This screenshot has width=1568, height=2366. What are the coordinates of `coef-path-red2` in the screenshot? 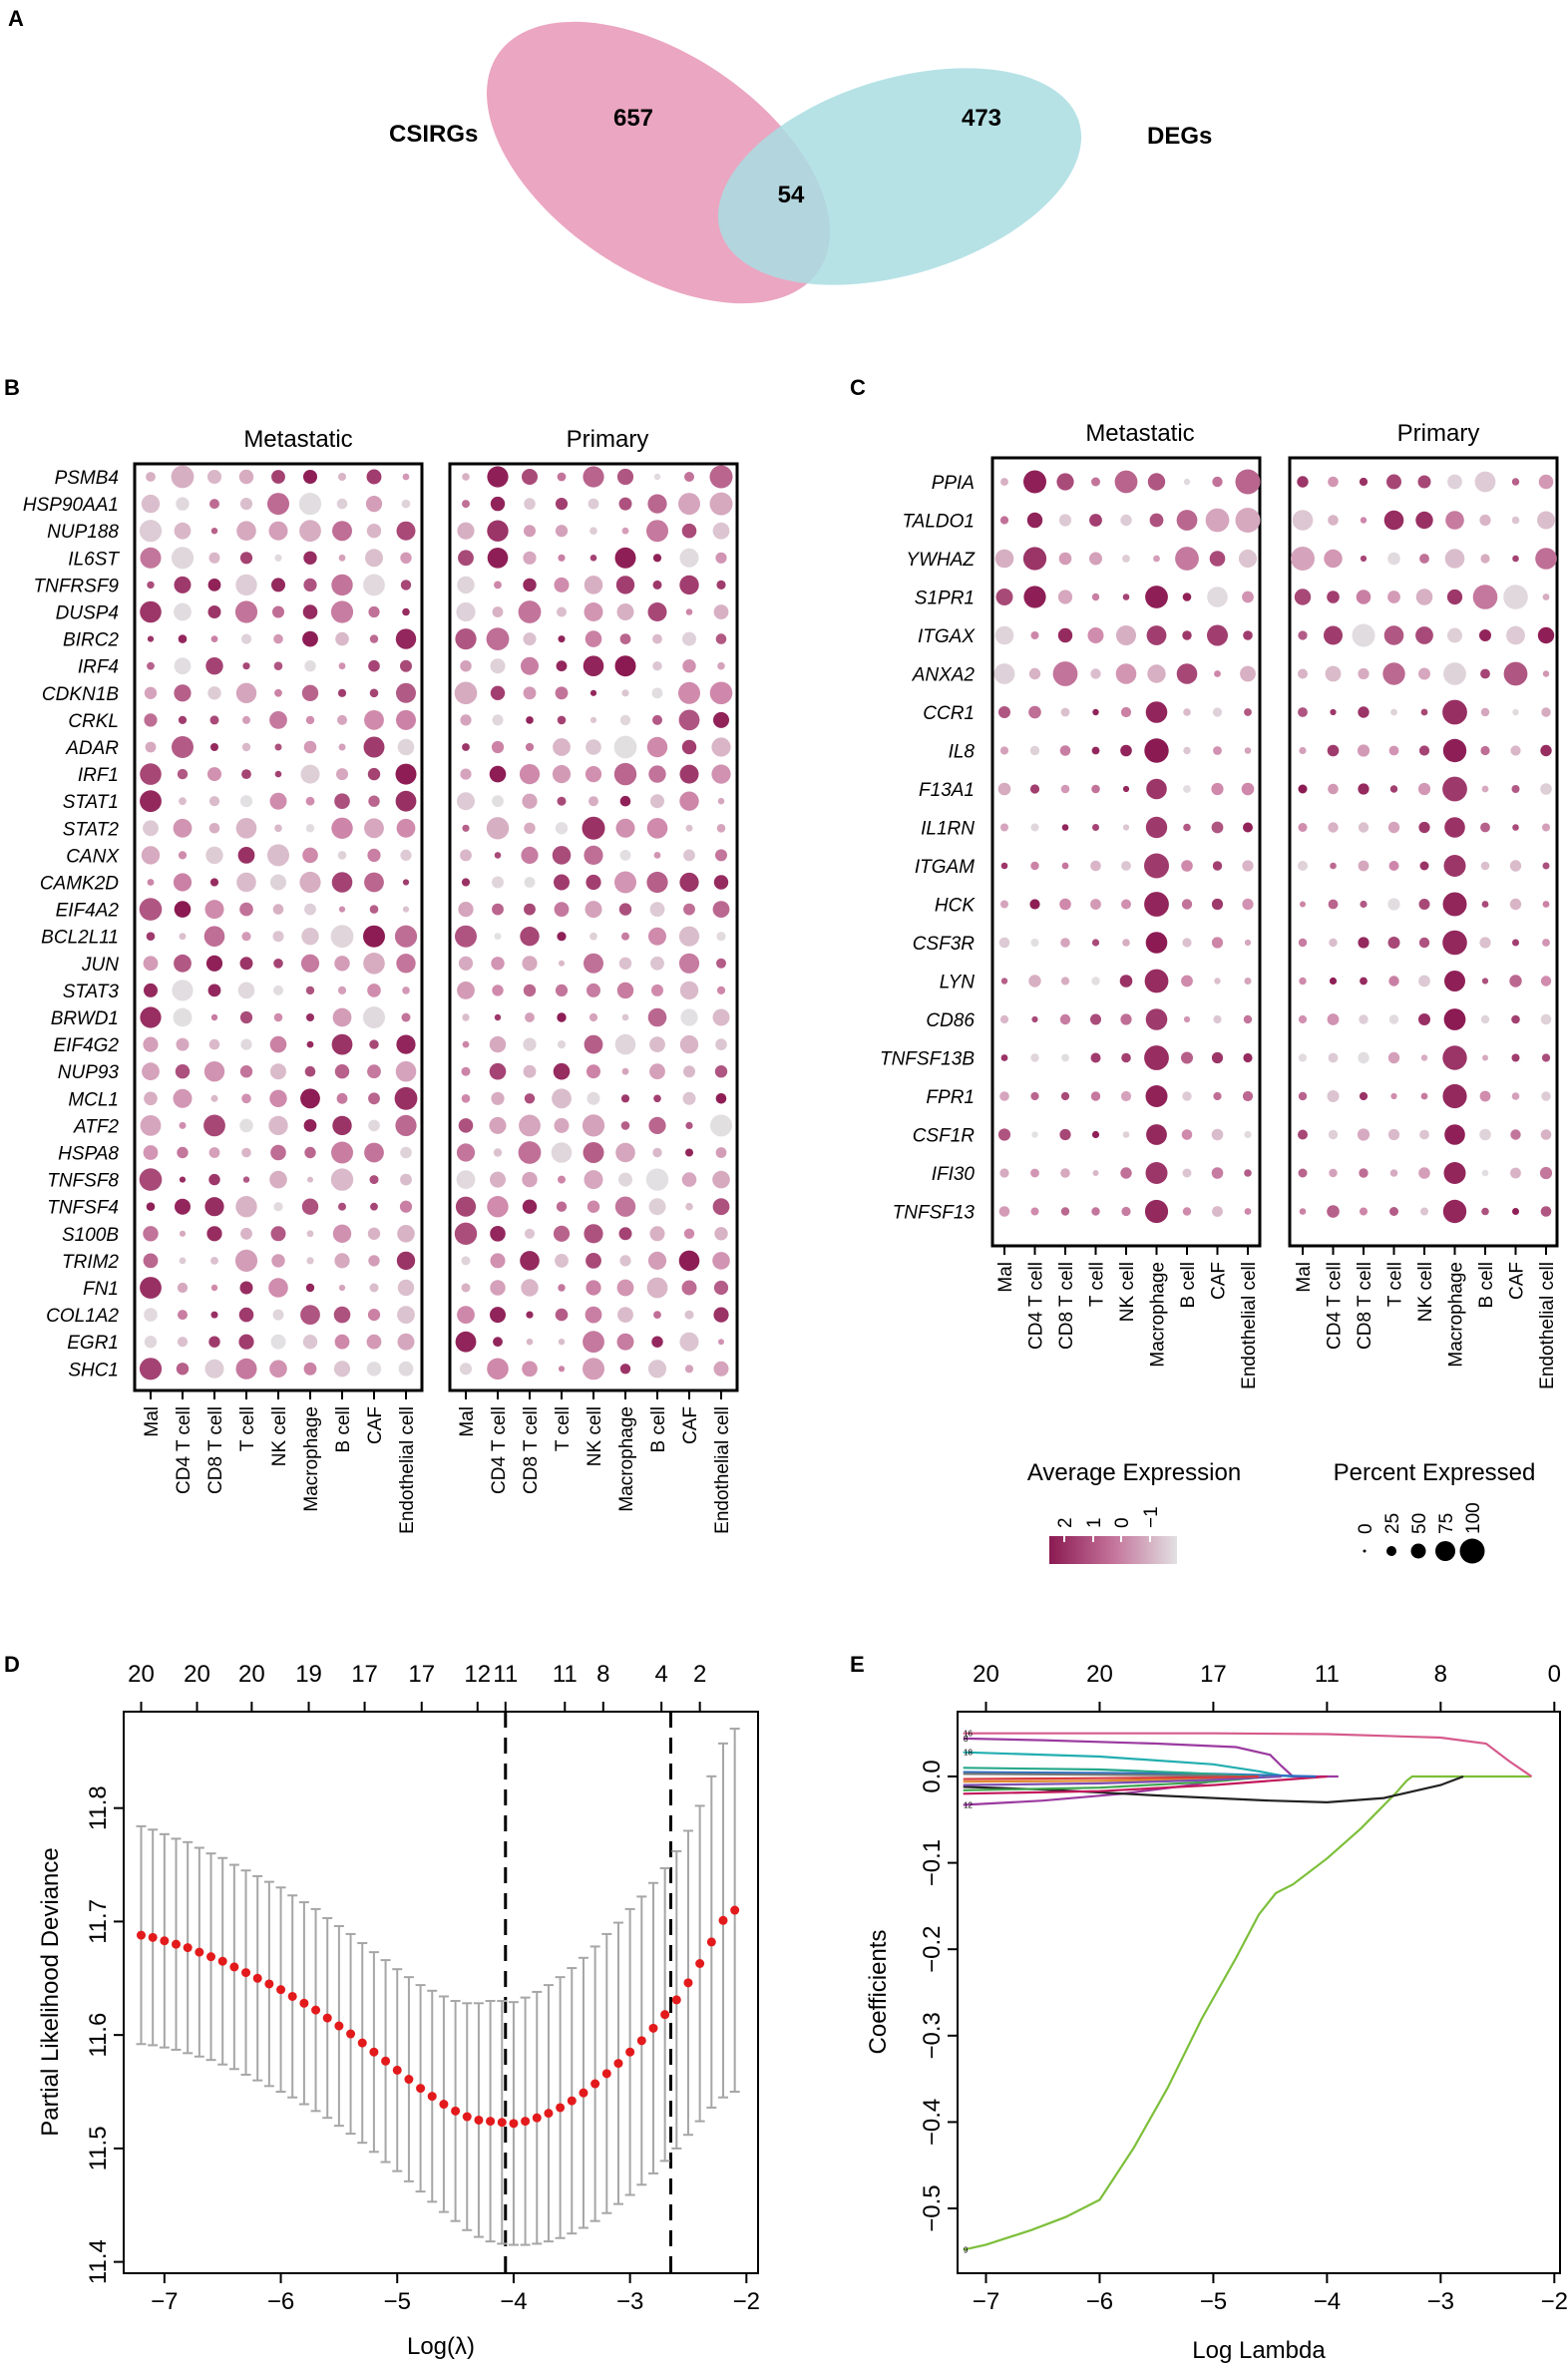 It's located at (1111, 1777).